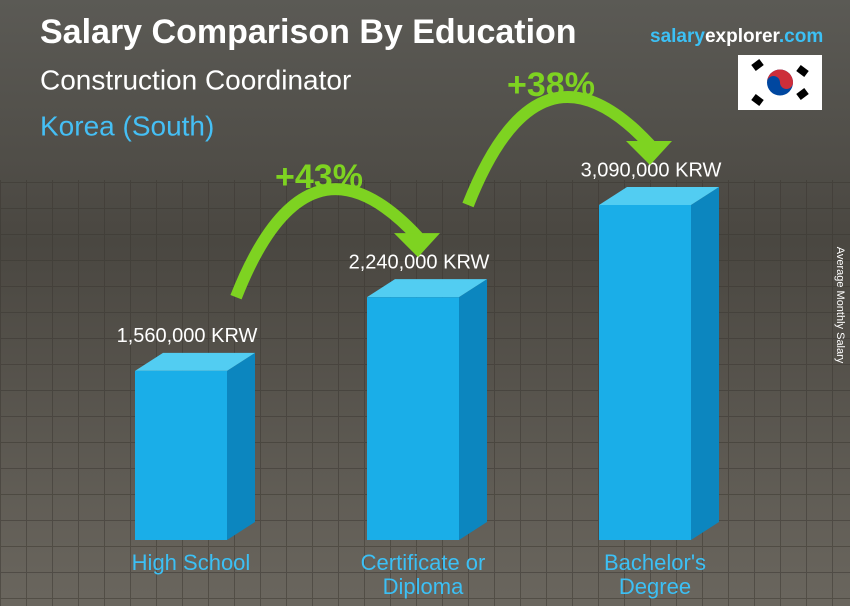 Image resolution: width=850 pixels, height=606 pixels. I want to click on brand-part: .com, so click(801, 36).